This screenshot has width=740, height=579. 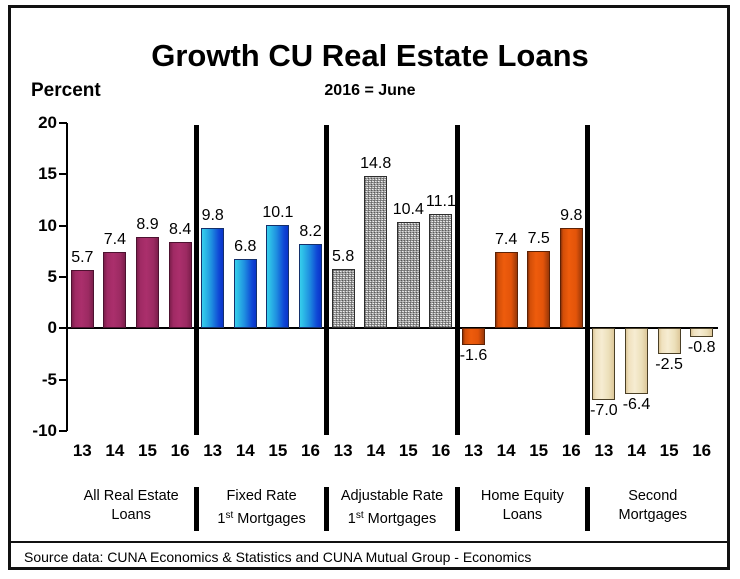 I want to click on footer-rule, so click(x=369, y=542).